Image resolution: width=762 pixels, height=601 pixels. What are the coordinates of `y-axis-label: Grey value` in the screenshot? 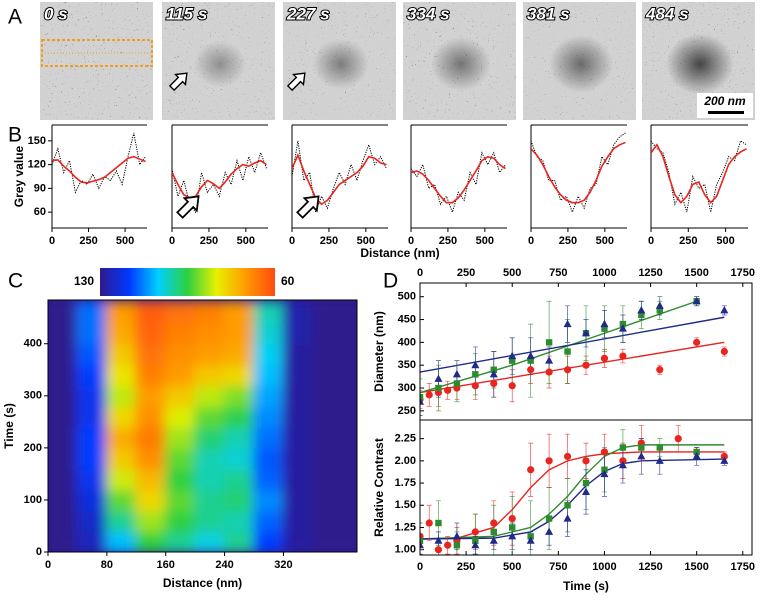 It's located at (19, 176).